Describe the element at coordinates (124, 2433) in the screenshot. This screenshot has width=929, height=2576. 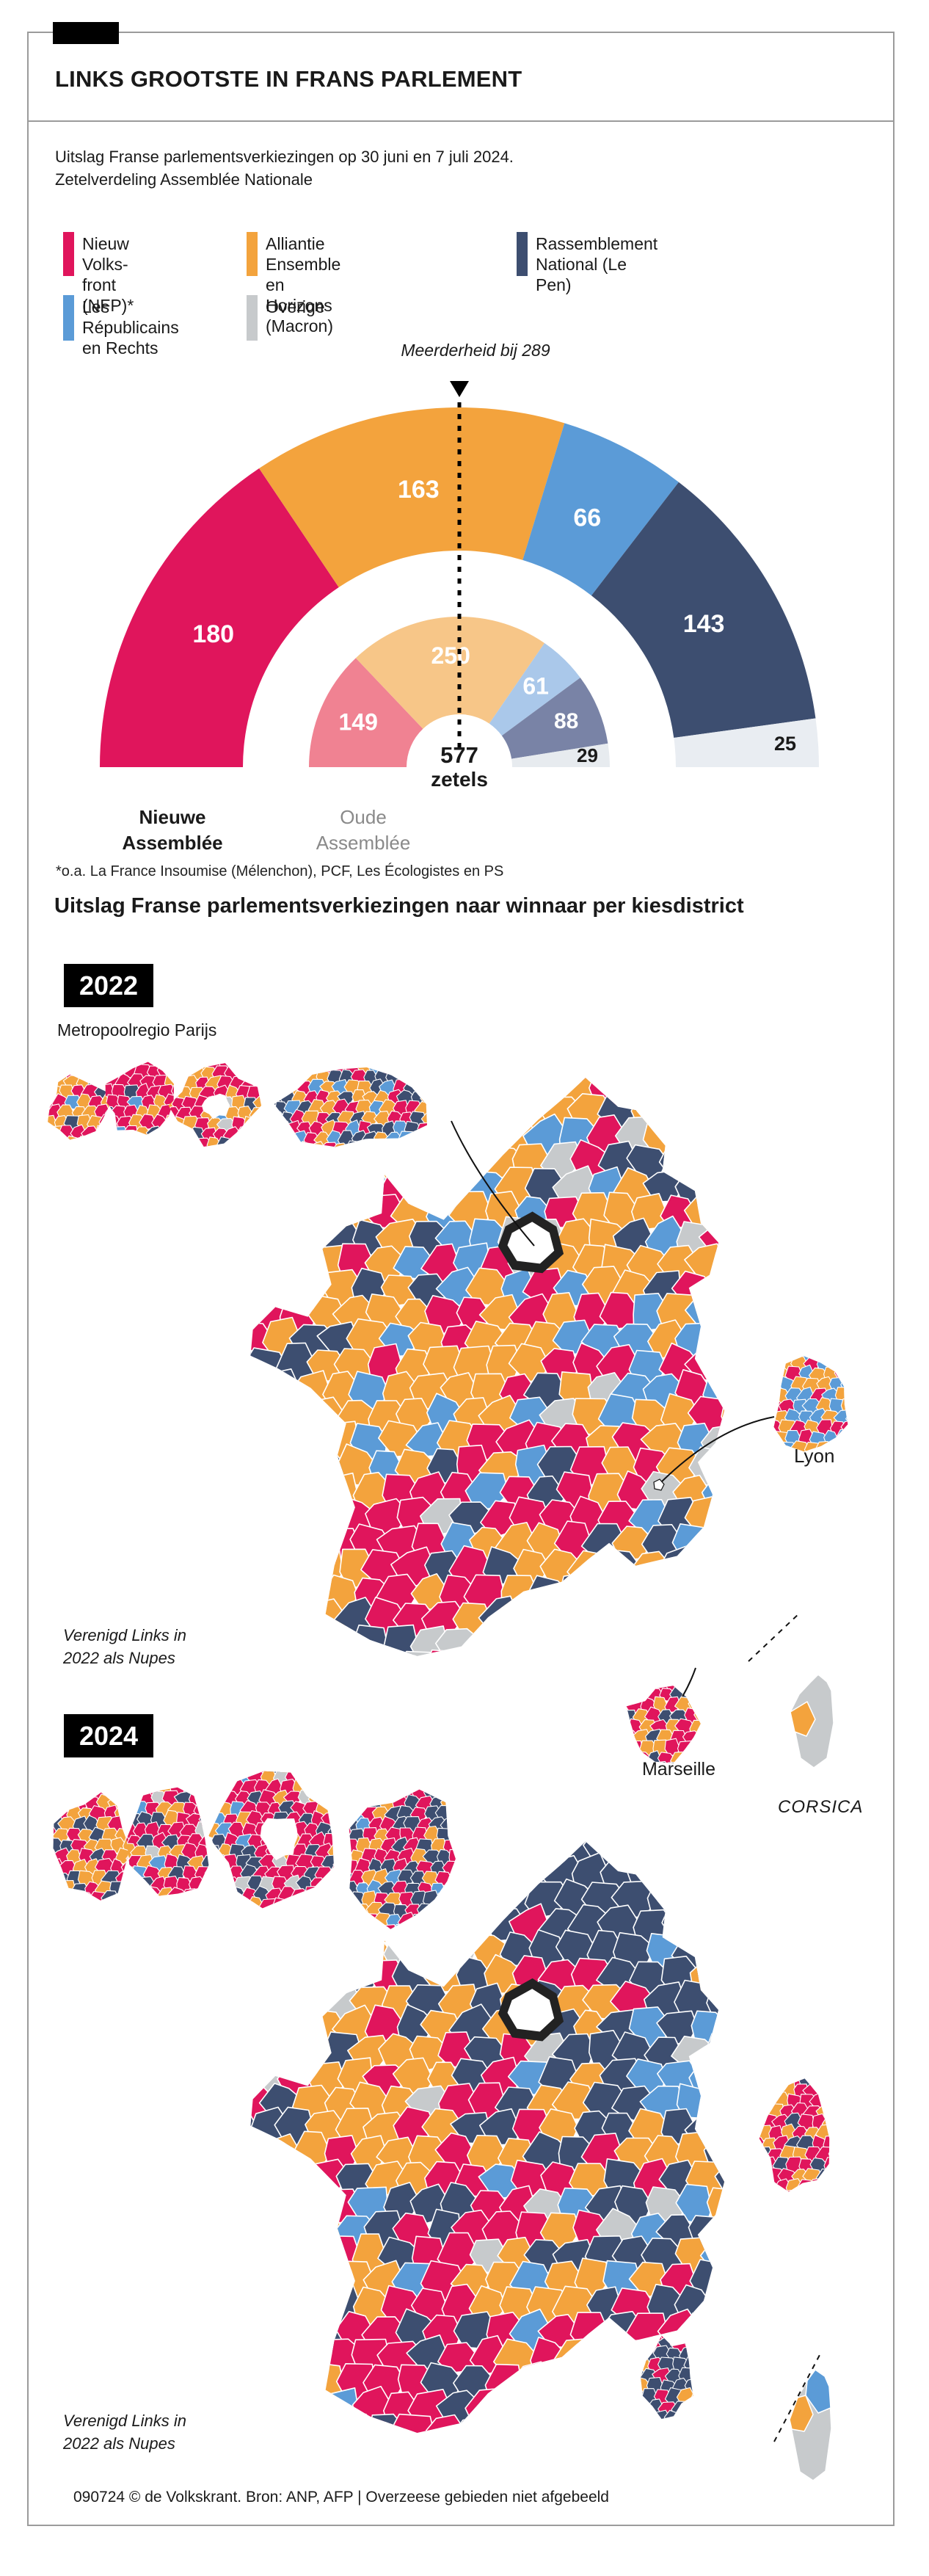
I see `nupes-note-2024: Verenigd Links in 2022 als Nupes` at that location.